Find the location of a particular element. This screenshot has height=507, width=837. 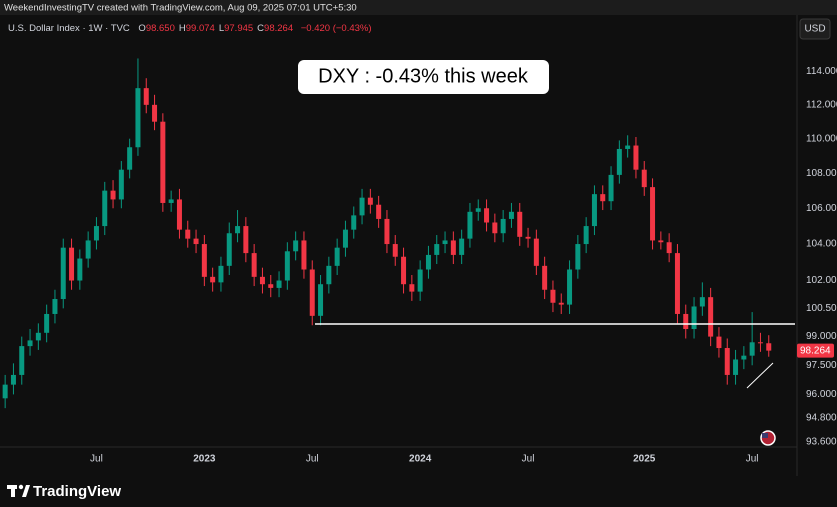

y-tick-label: 97.500 is located at coordinates (821, 365).